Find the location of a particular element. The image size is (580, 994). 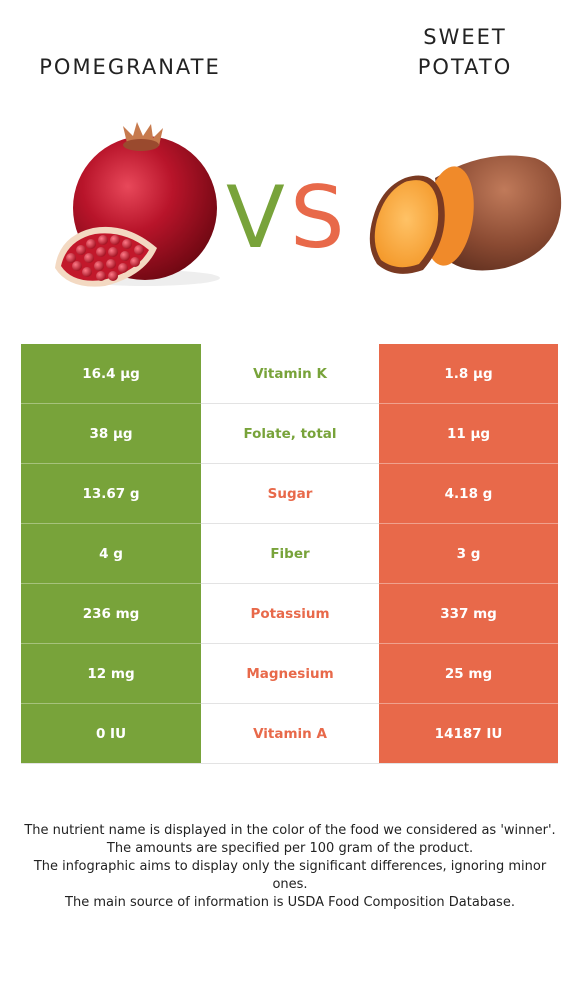

table-row-magnesium: 12 mg Magnesium 25 mg is located at coordinates (289, 674).